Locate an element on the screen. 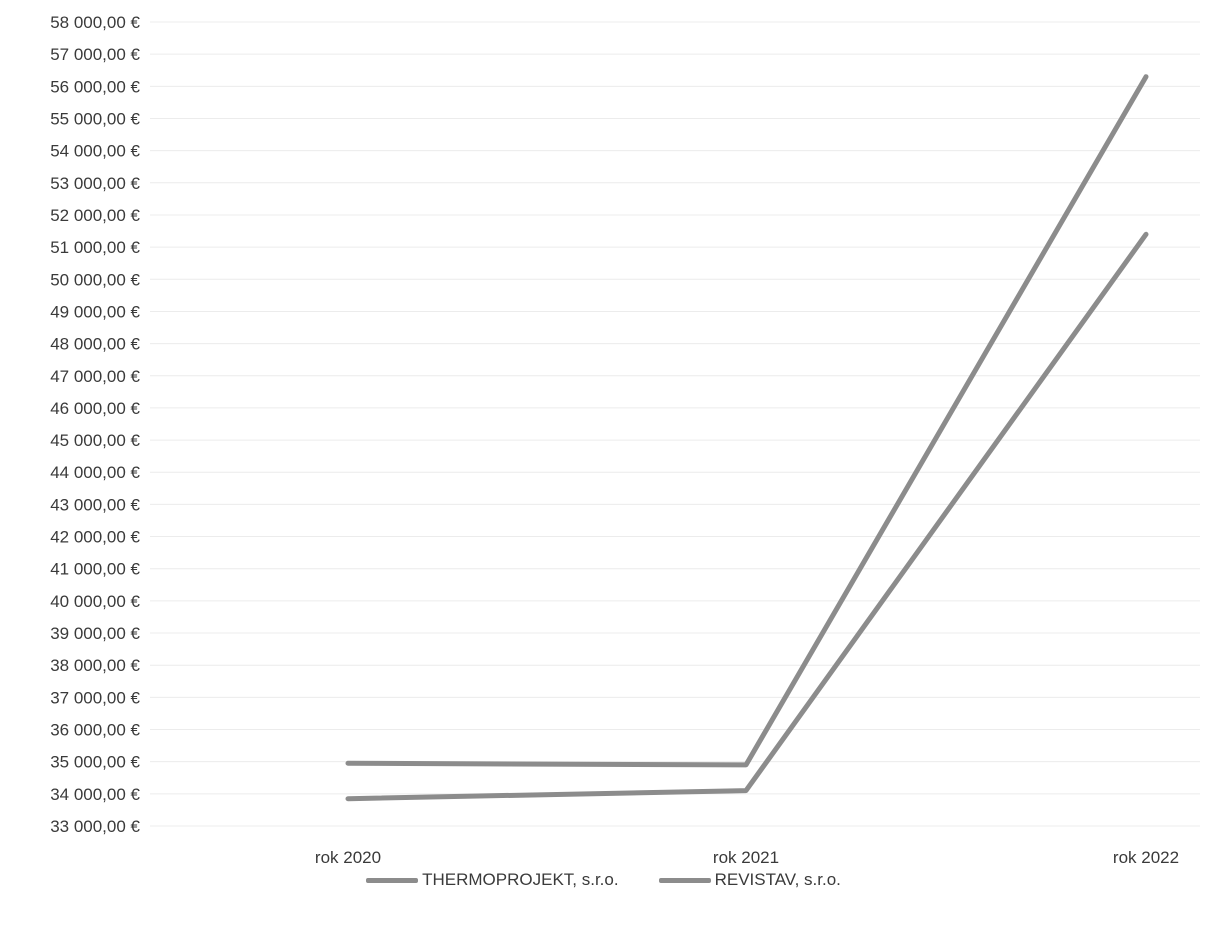 Image resolution: width=1207 pixels, height=925 pixels. legend-swatch-revistav is located at coordinates (684, 880).